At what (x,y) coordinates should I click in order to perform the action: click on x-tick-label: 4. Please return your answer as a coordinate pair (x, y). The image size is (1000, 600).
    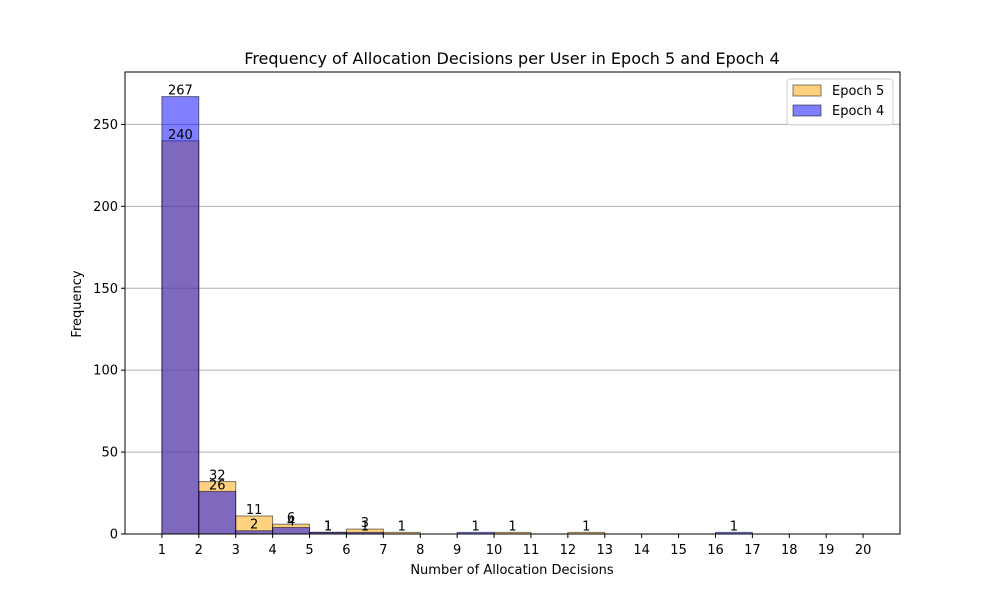
    Looking at the image, I should click on (272, 550).